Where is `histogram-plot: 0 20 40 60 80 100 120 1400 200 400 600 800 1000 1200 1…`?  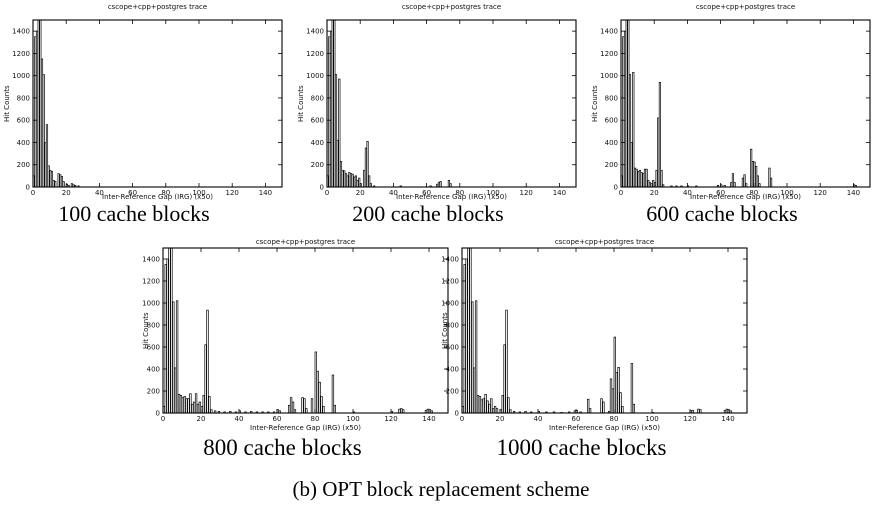 histogram-plot: 0 20 40 60 80 100 120 1400 200 400 600 800 1000 1200 1… is located at coordinates (295, 335).